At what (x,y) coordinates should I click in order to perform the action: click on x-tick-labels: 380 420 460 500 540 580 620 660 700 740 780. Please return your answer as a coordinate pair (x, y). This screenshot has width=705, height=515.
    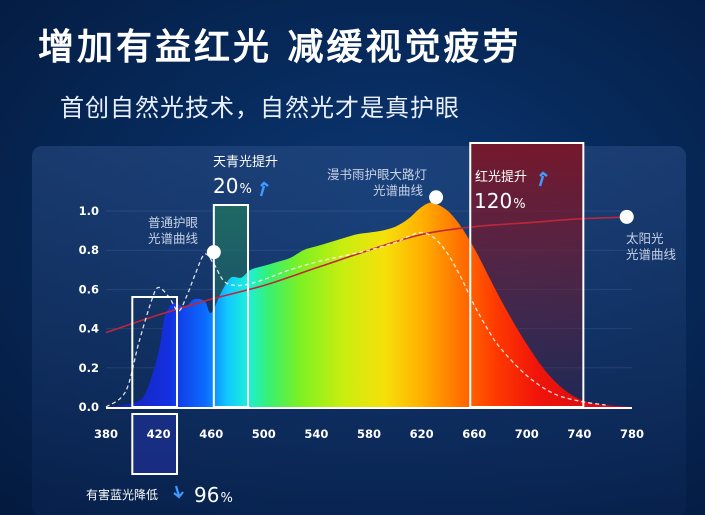
    Looking at the image, I should click on (369, 434).